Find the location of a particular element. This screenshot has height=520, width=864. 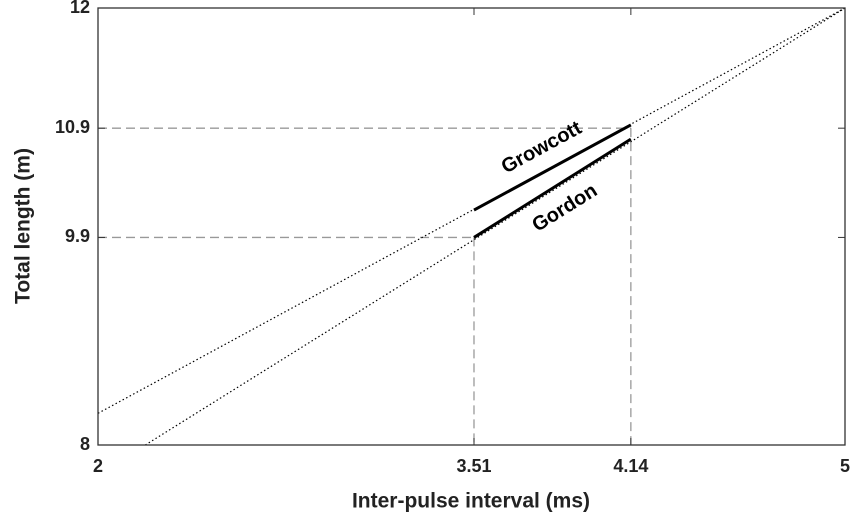

x-tick-label: 4.14 is located at coordinates (630, 466).